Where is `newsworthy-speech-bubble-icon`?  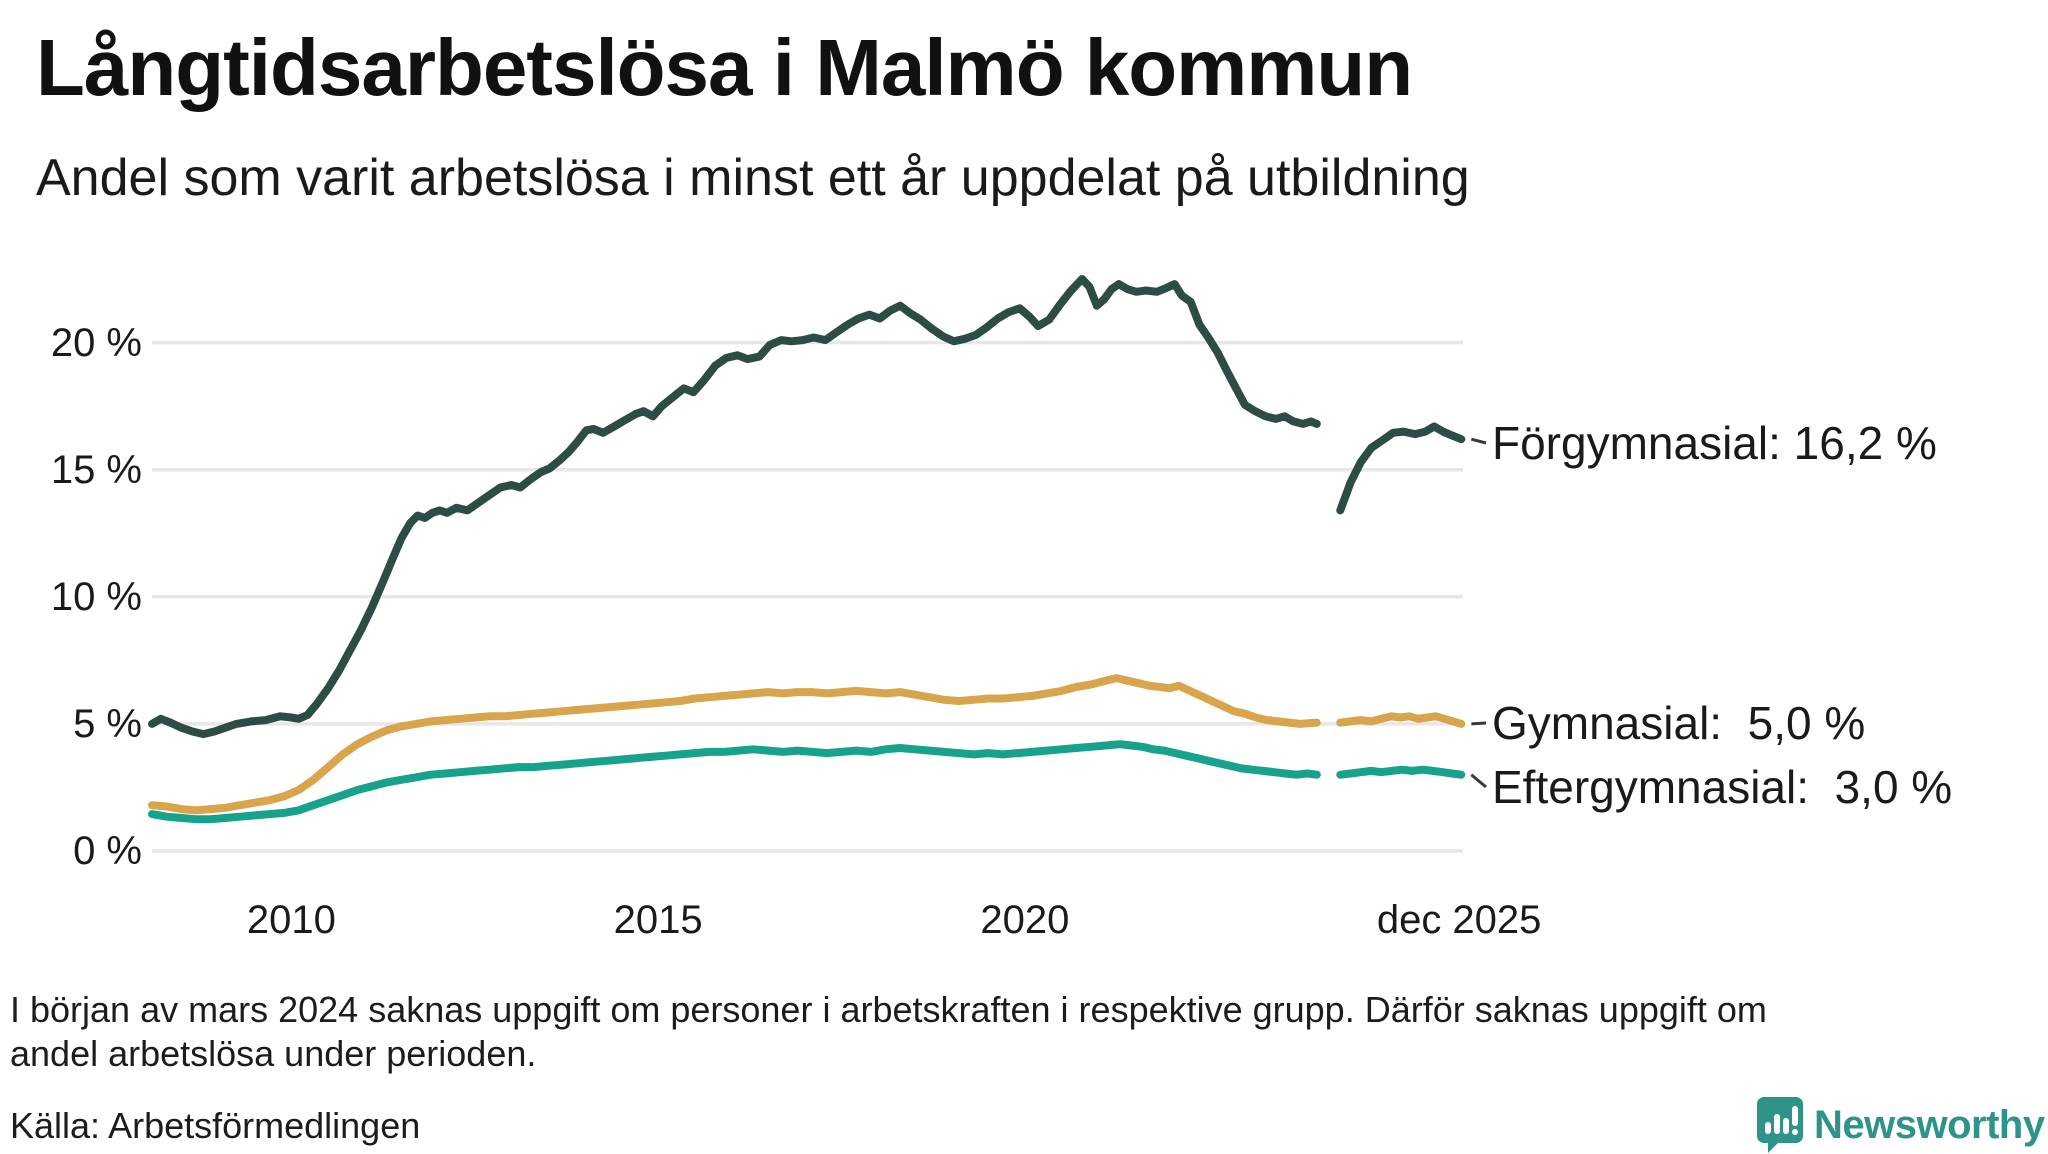
newsworthy-speech-bubble-icon is located at coordinates (1780, 1125).